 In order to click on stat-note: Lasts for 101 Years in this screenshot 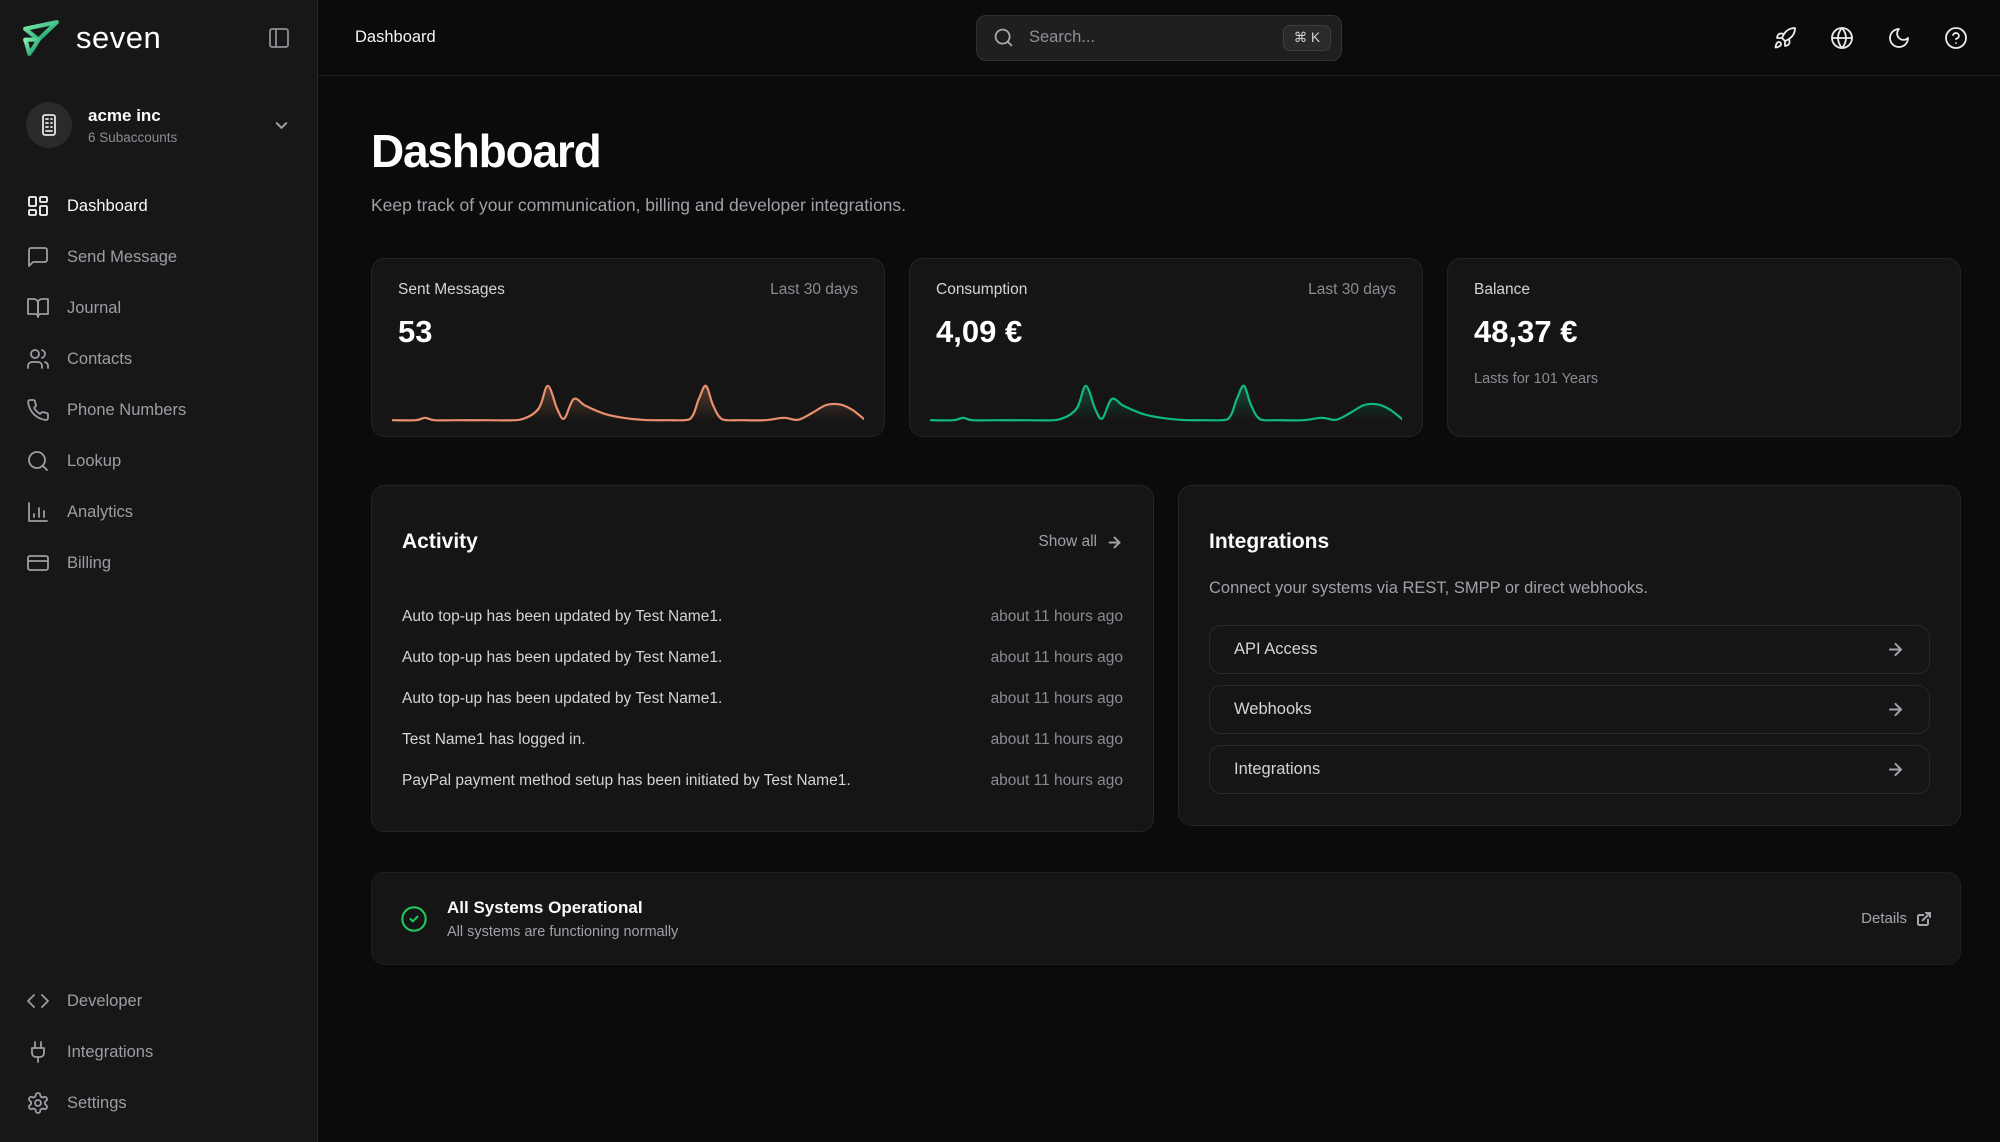, I will do `click(1536, 379)`.